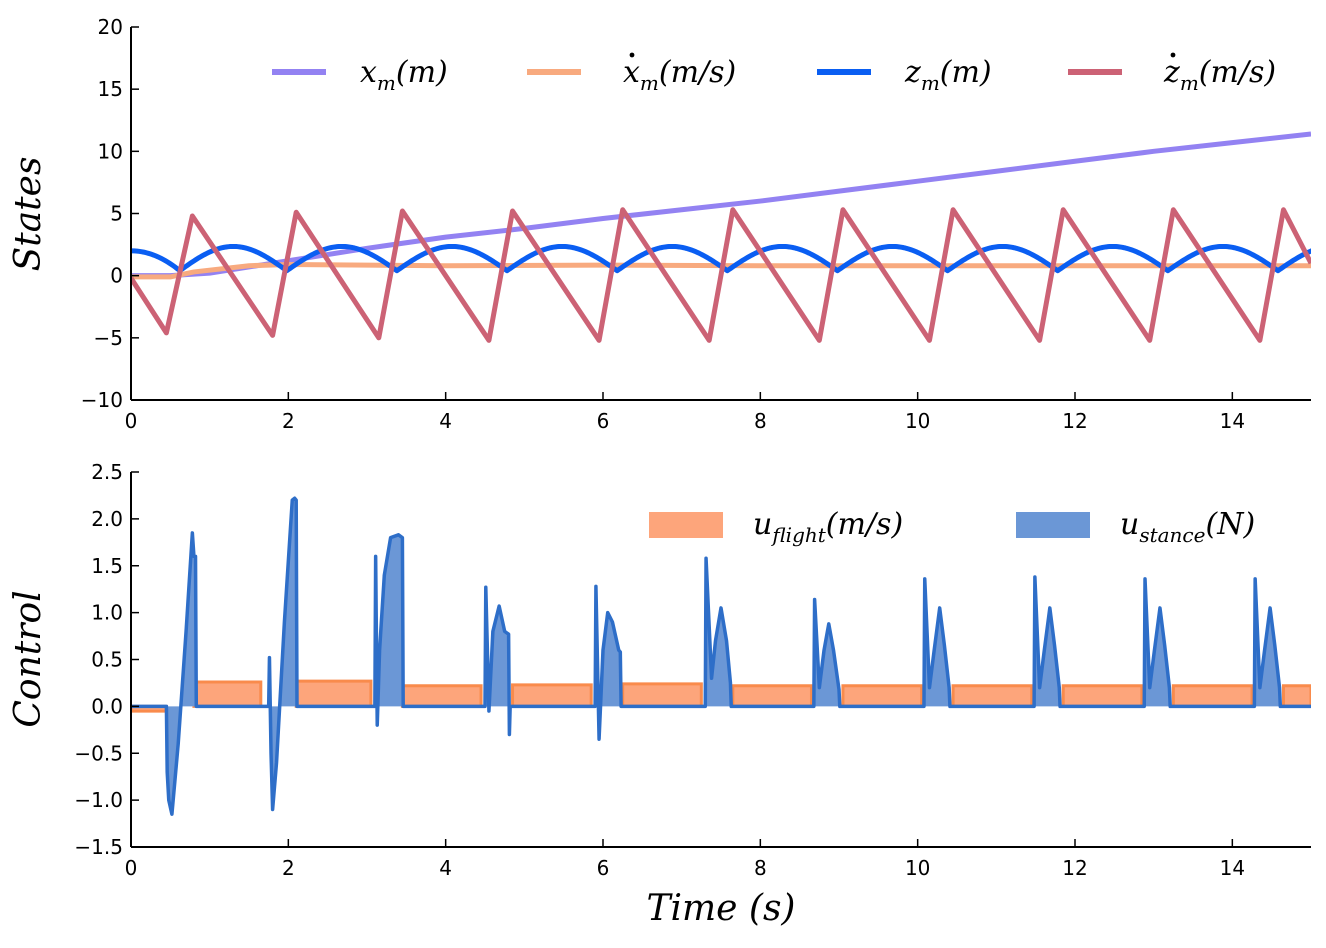  I want to click on y-tick-label: −1.0, so click(98, 800).